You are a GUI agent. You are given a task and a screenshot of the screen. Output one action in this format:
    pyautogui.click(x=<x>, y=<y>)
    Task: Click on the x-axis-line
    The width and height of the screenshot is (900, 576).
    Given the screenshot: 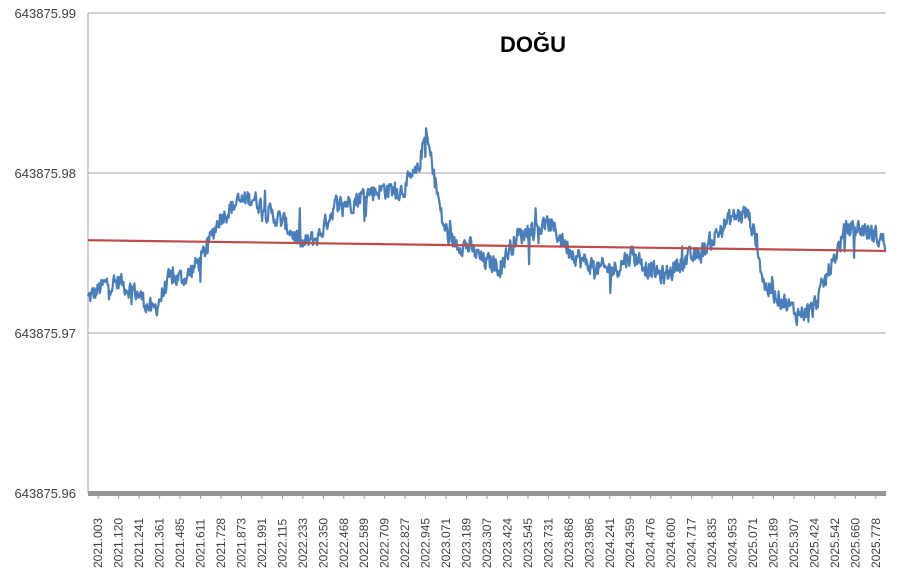 What is the action you would take?
    pyautogui.click(x=487, y=493)
    